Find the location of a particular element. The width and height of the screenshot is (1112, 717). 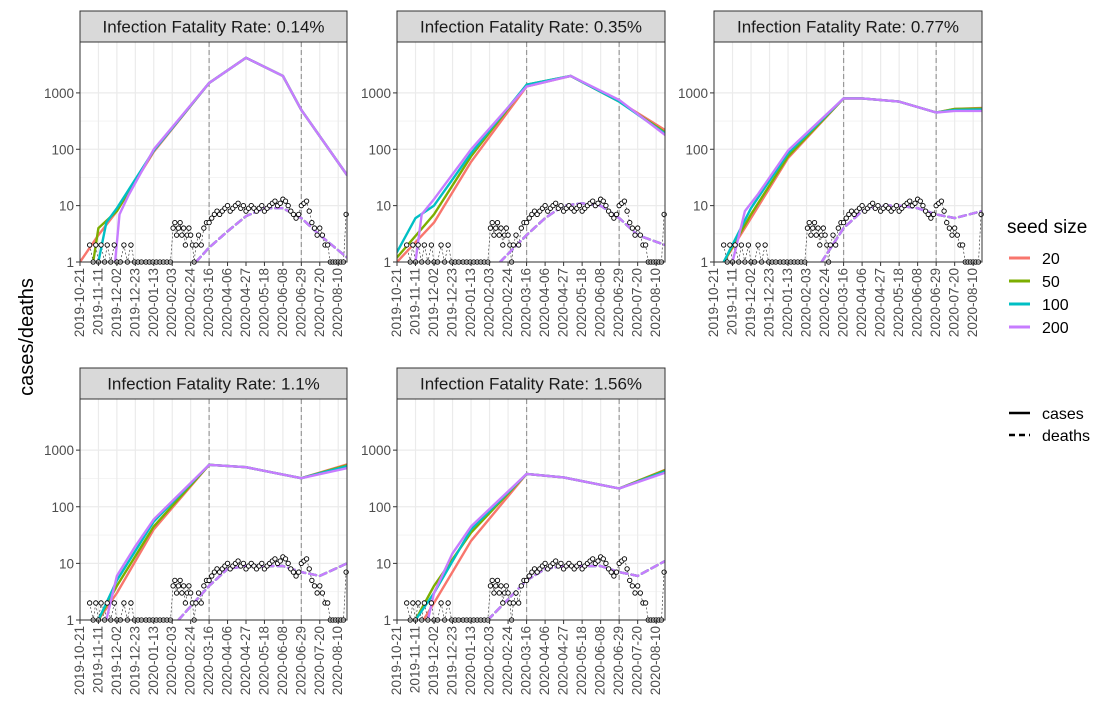

x-tick-label: 2019-12-23 is located at coordinates (134, 302).